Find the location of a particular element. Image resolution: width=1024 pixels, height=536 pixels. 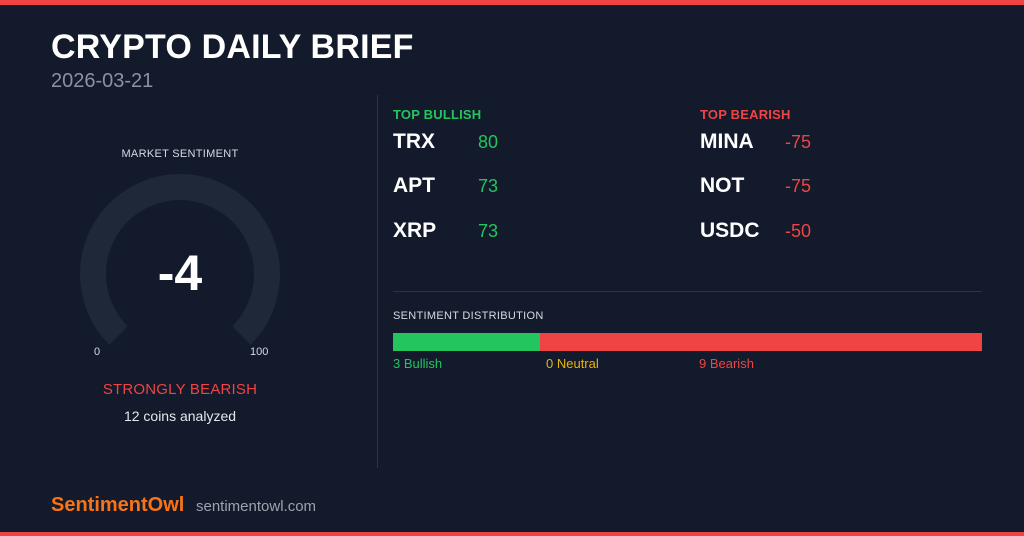

coin-symbol: USDC is located at coordinates (730, 230).